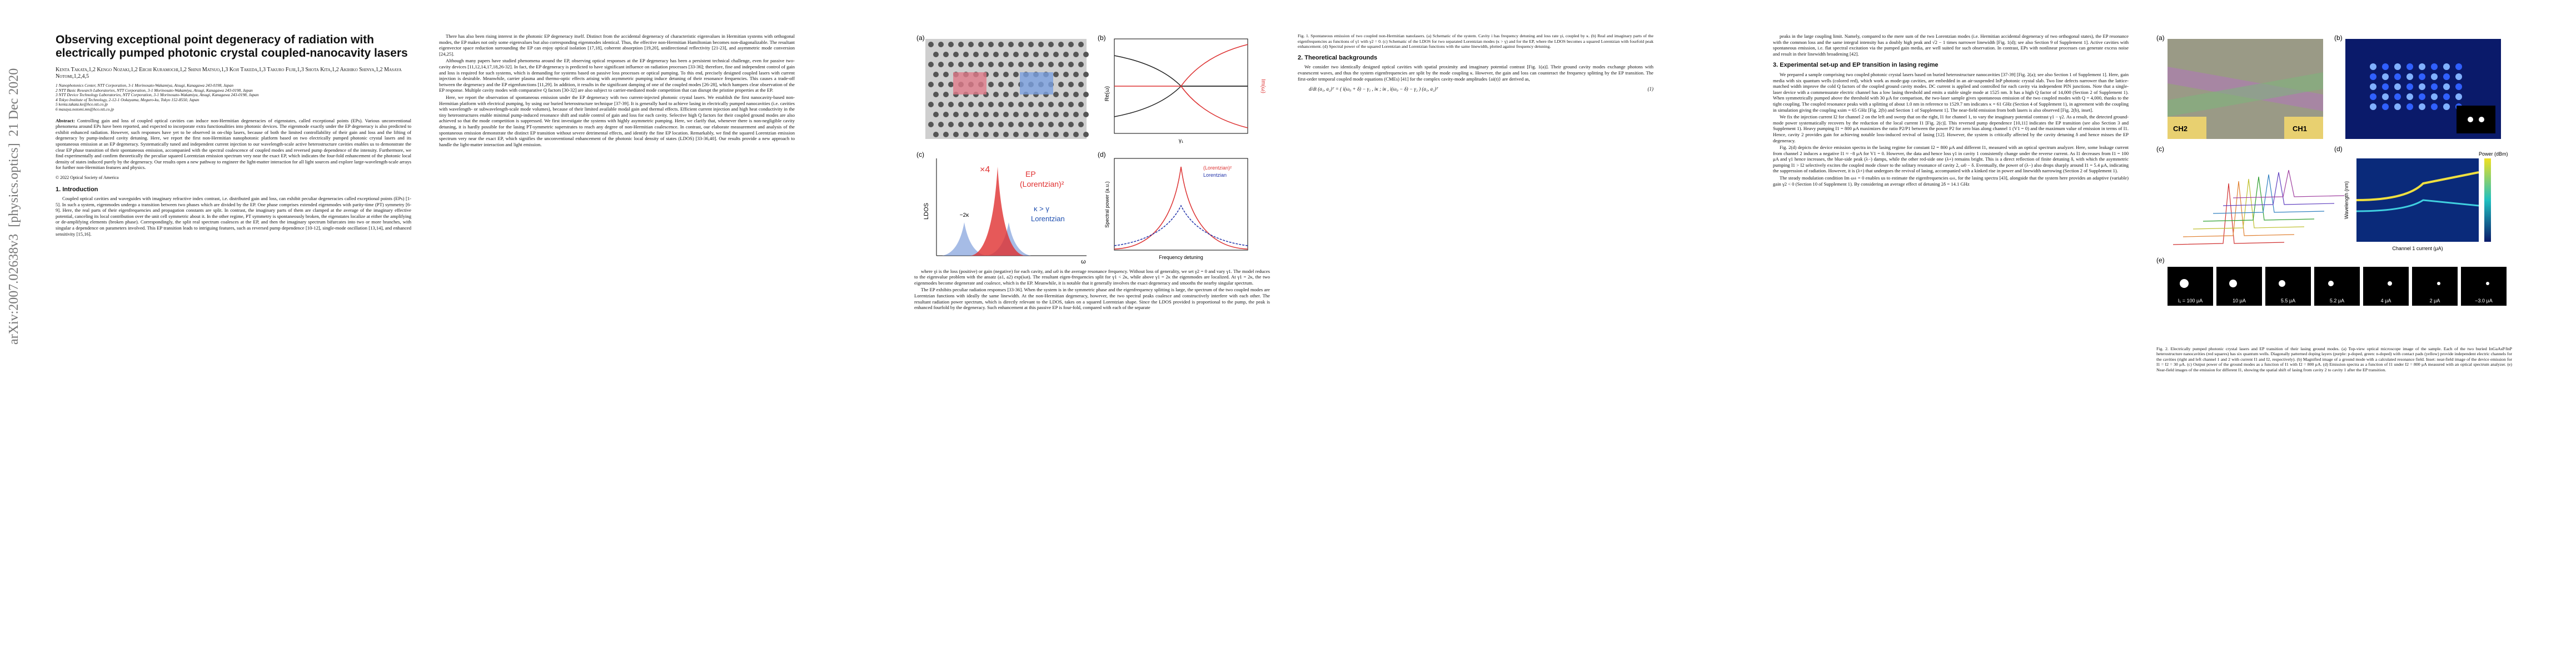  Describe the element at coordinates (1217, 168) in the screenshot. I see `legend-entry: (Lorentzian)²` at that location.